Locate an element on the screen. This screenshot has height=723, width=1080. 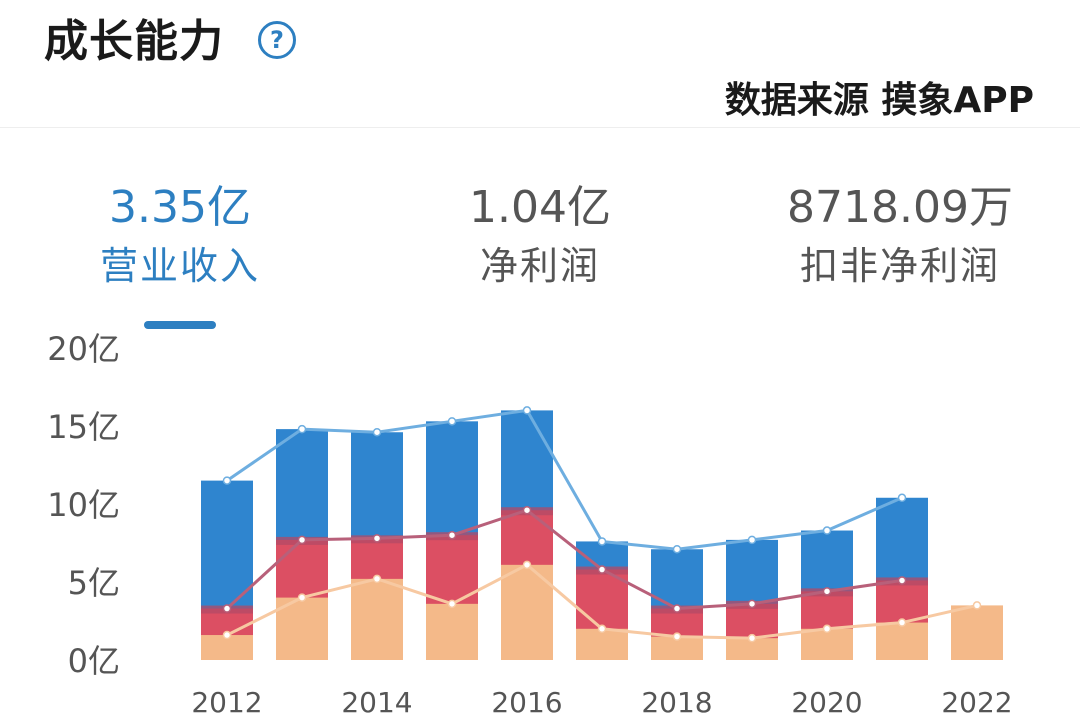
data-source-label: 数据来源 摸象APP is located at coordinates (879, 100).